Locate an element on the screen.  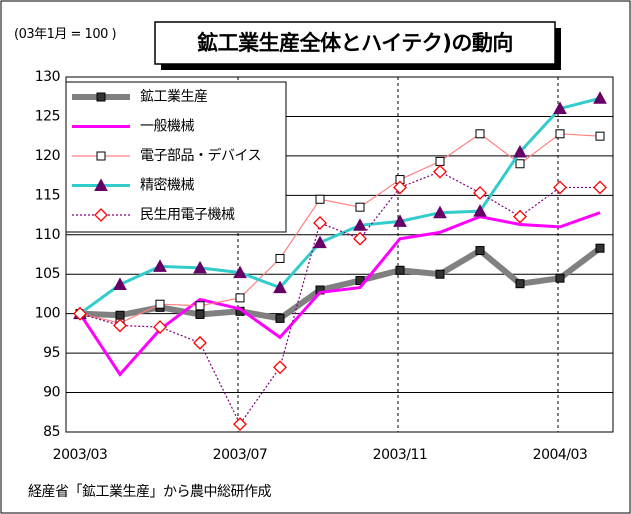
title-box is located at coordinates (355, 43).